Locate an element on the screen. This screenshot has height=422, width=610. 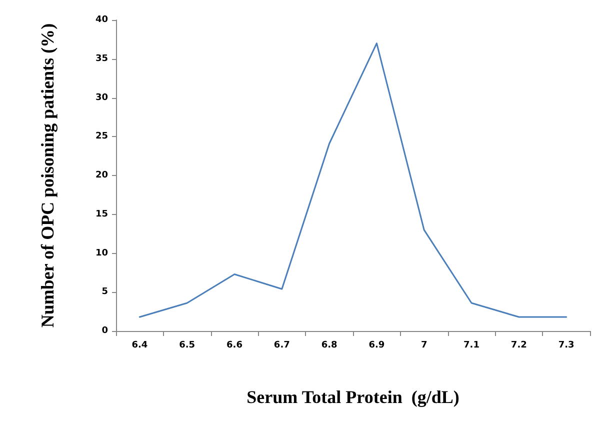
y-tick-label: 15 is located at coordinates (101, 214).